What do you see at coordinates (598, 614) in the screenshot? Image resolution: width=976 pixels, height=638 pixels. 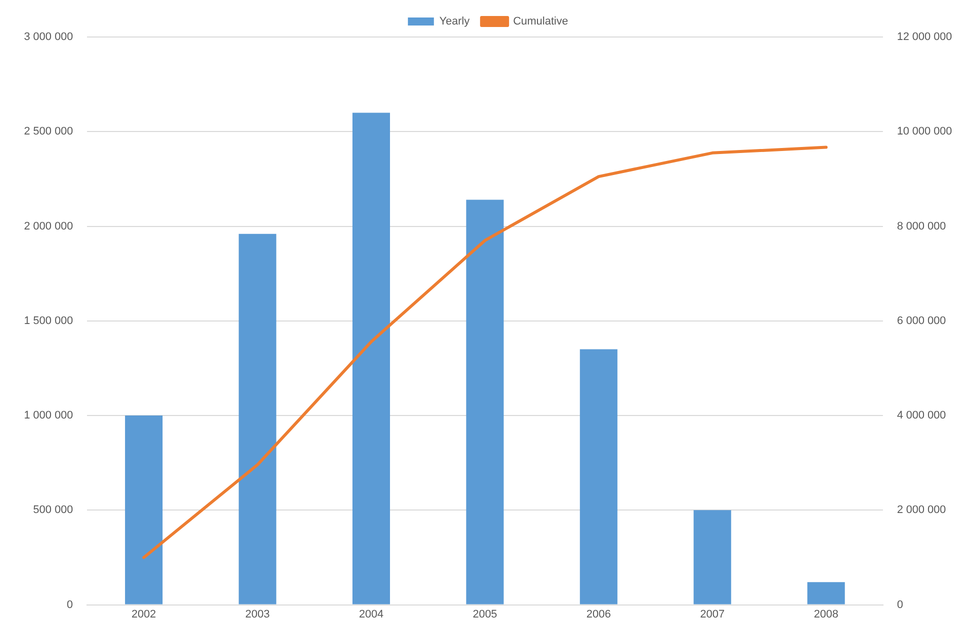 I see `x-tick-label: 2006` at bounding box center [598, 614].